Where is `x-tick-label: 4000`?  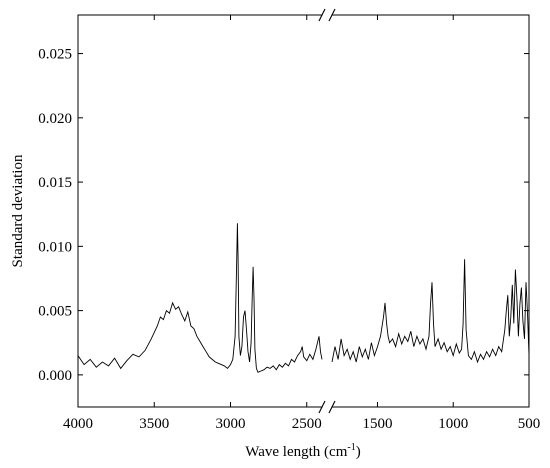
x-tick-label: 4000 is located at coordinates (78, 424).